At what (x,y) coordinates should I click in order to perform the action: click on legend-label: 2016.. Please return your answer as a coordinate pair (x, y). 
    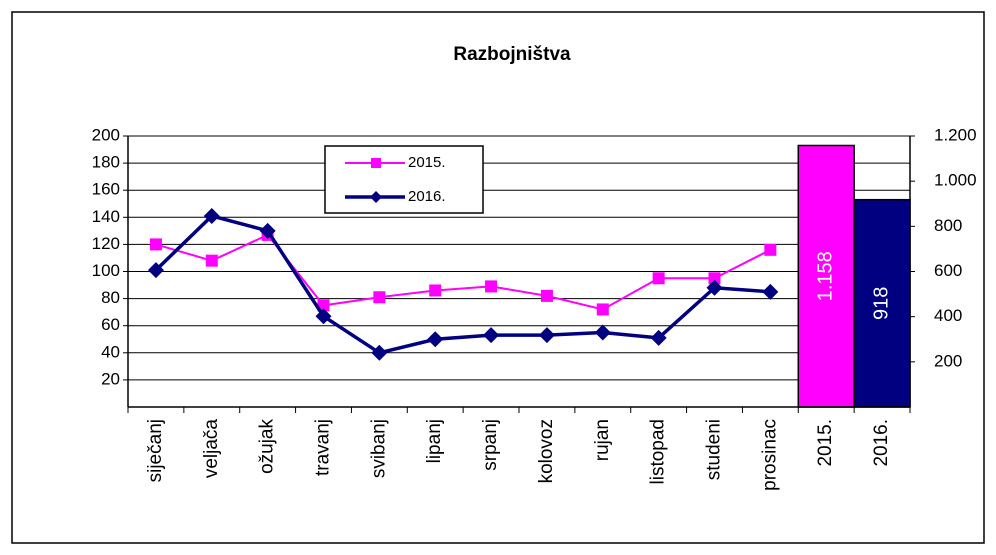
    Looking at the image, I should click on (427, 196).